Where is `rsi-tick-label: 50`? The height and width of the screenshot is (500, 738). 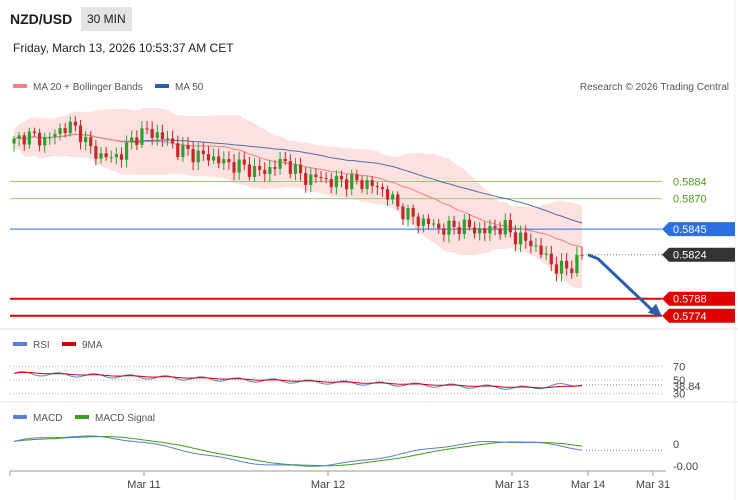 rsi-tick-label: 50 is located at coordinates (679, 381).